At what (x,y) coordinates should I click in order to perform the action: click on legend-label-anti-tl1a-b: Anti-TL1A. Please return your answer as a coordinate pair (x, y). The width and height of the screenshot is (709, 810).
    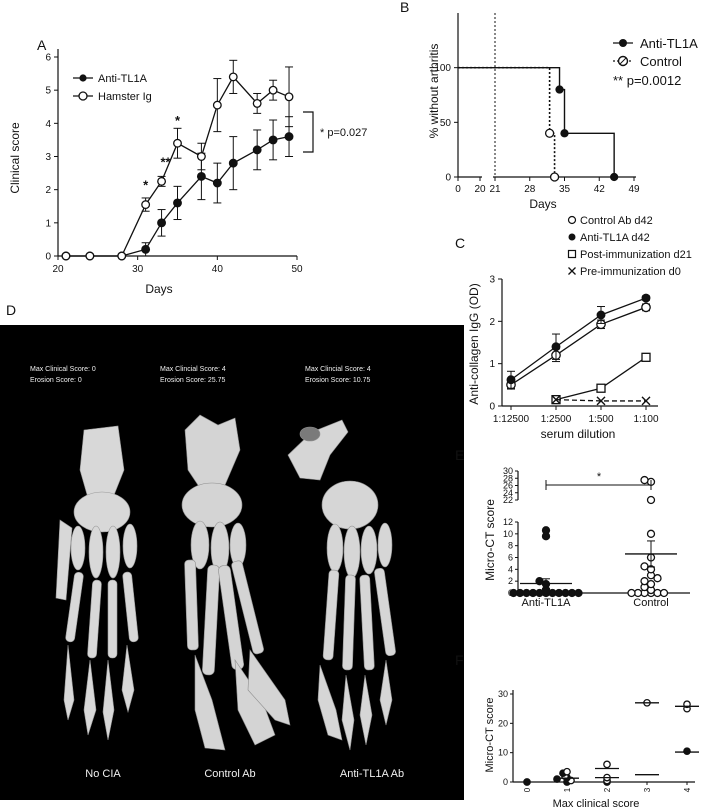
    Looking at the image, I should click on (669, 43).